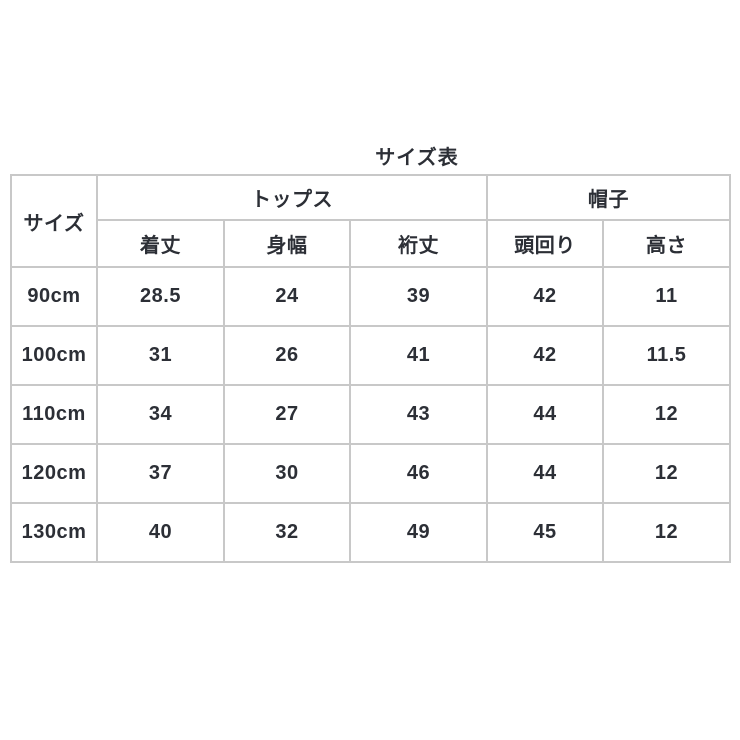 The width and height of the screenshot is (740, 740). What do you see at coordinates (418, 296) in the screenshot?
I see `cell-sleeve-length: 39` at bounding box center [418, 296].